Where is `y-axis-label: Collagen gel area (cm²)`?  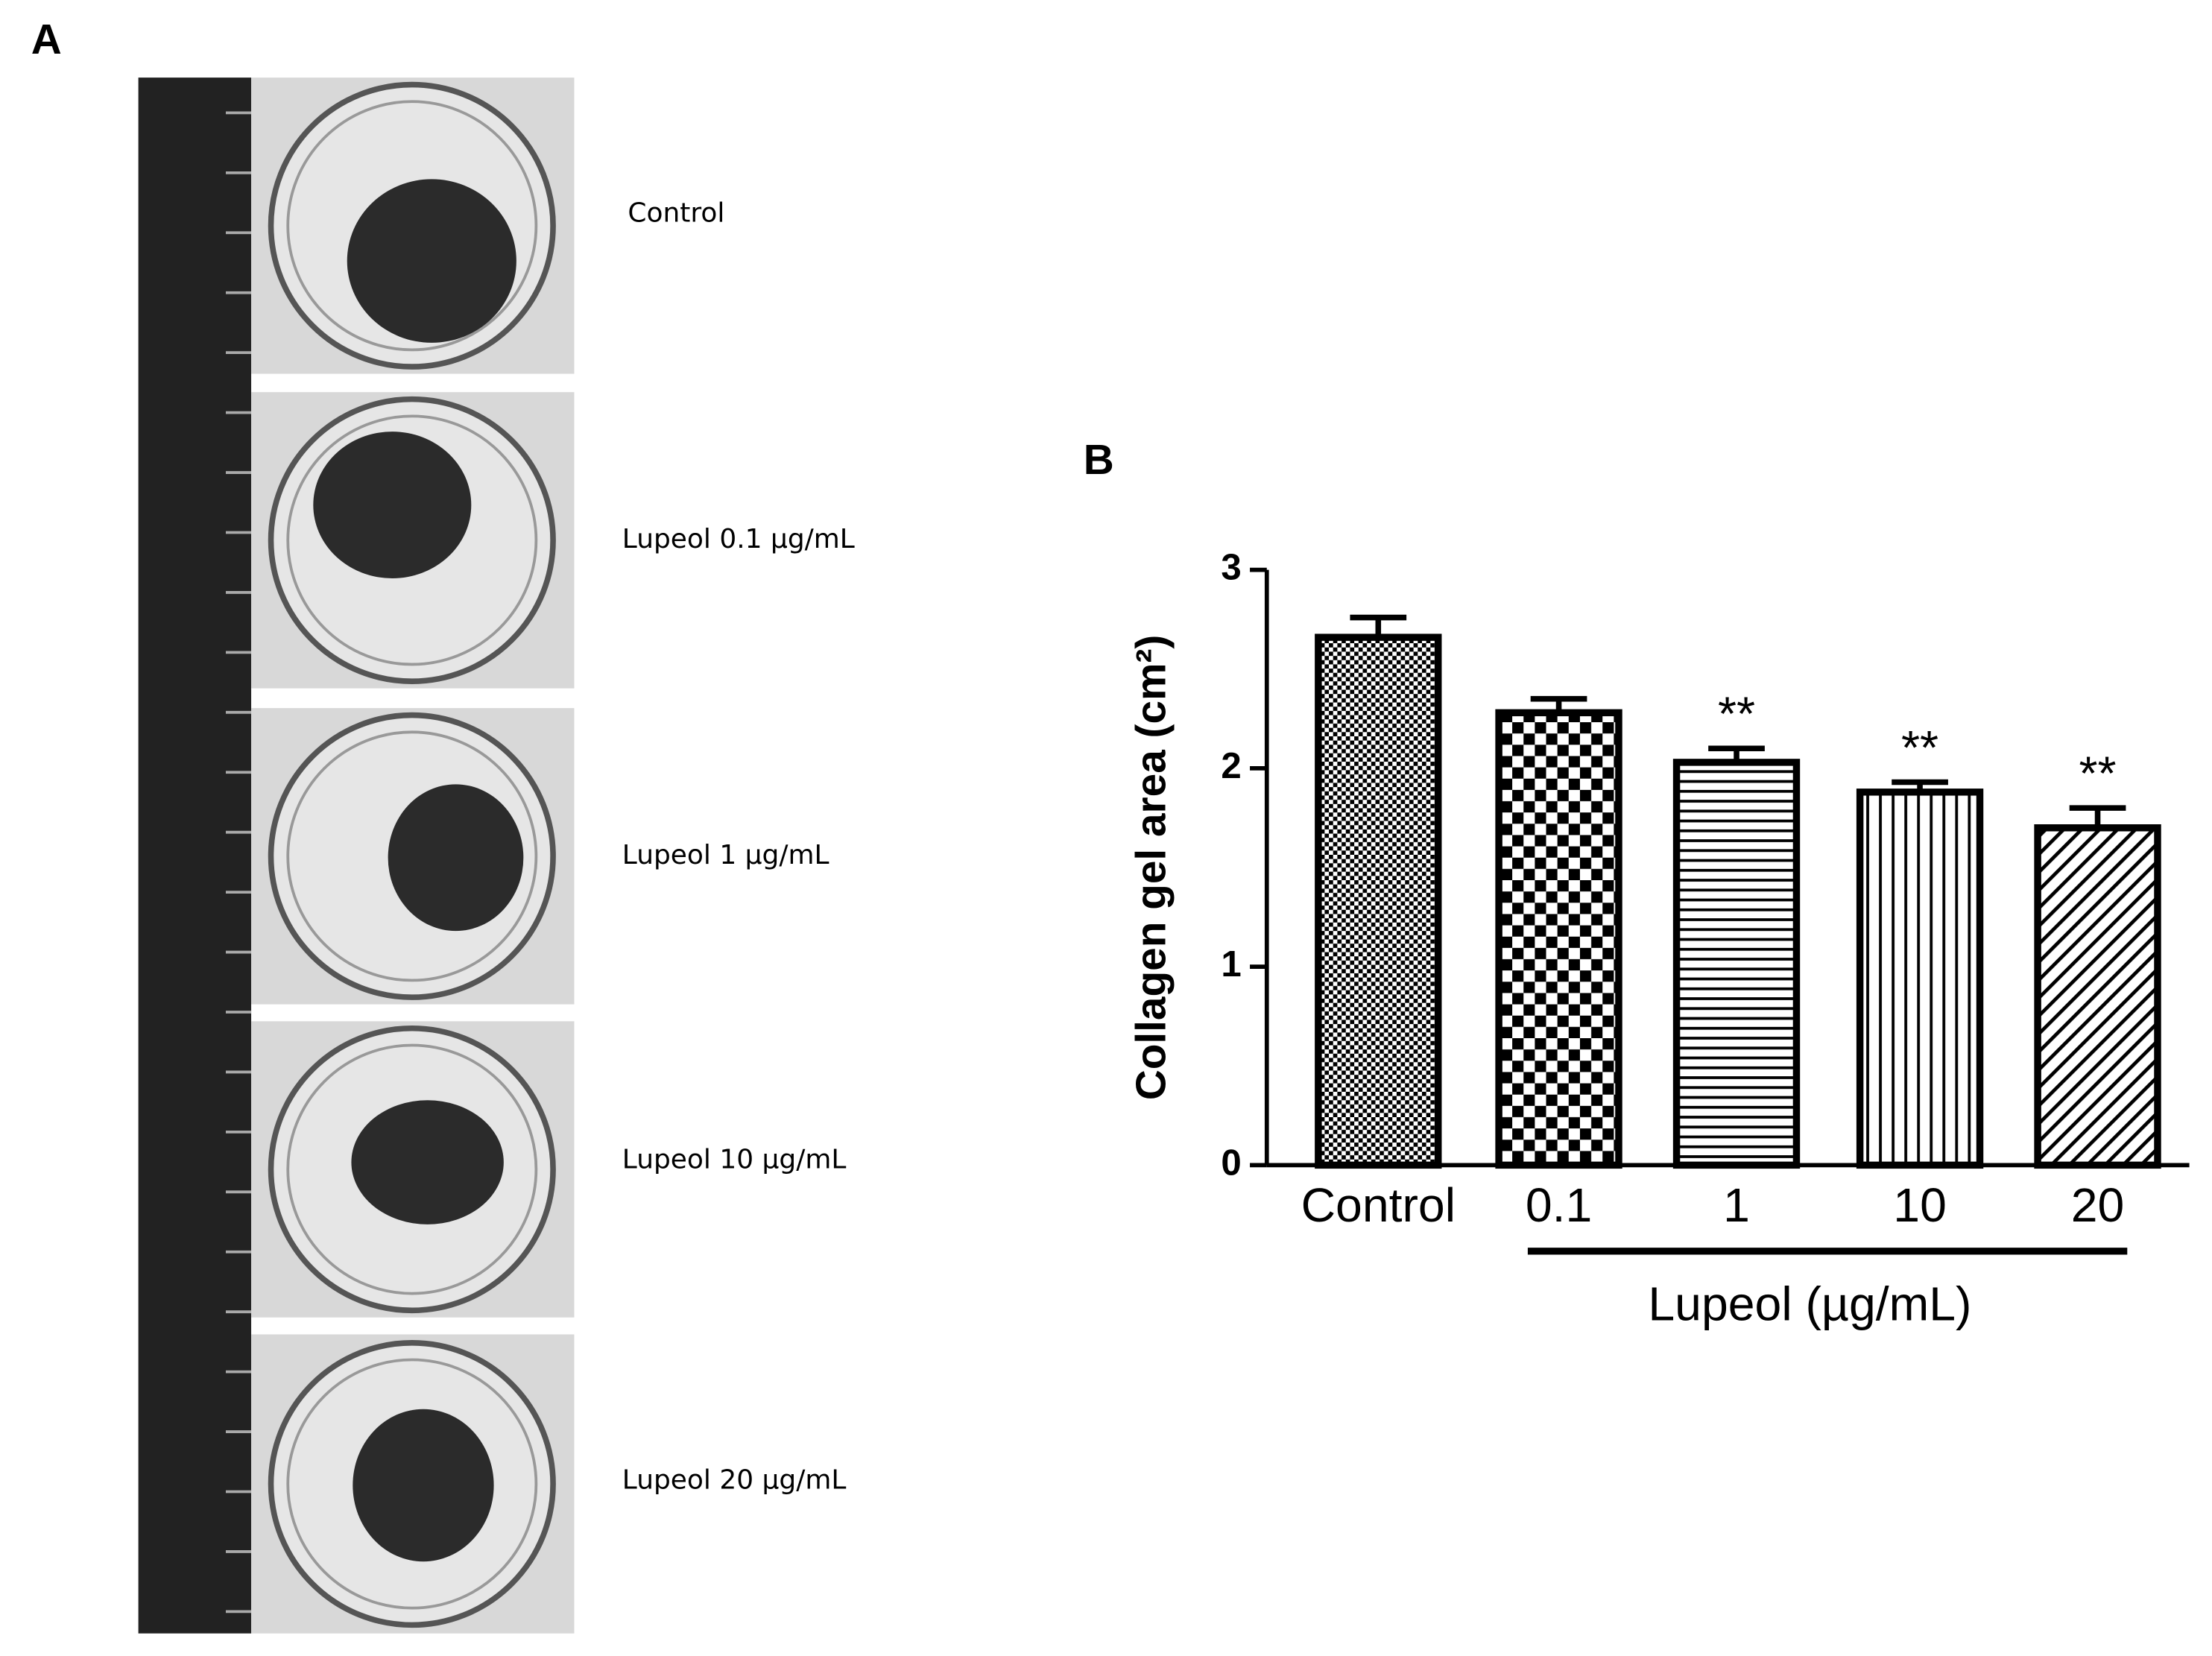
y-axis-label: Collagen gel area (cm²) is located at coordinates (1151, 868).